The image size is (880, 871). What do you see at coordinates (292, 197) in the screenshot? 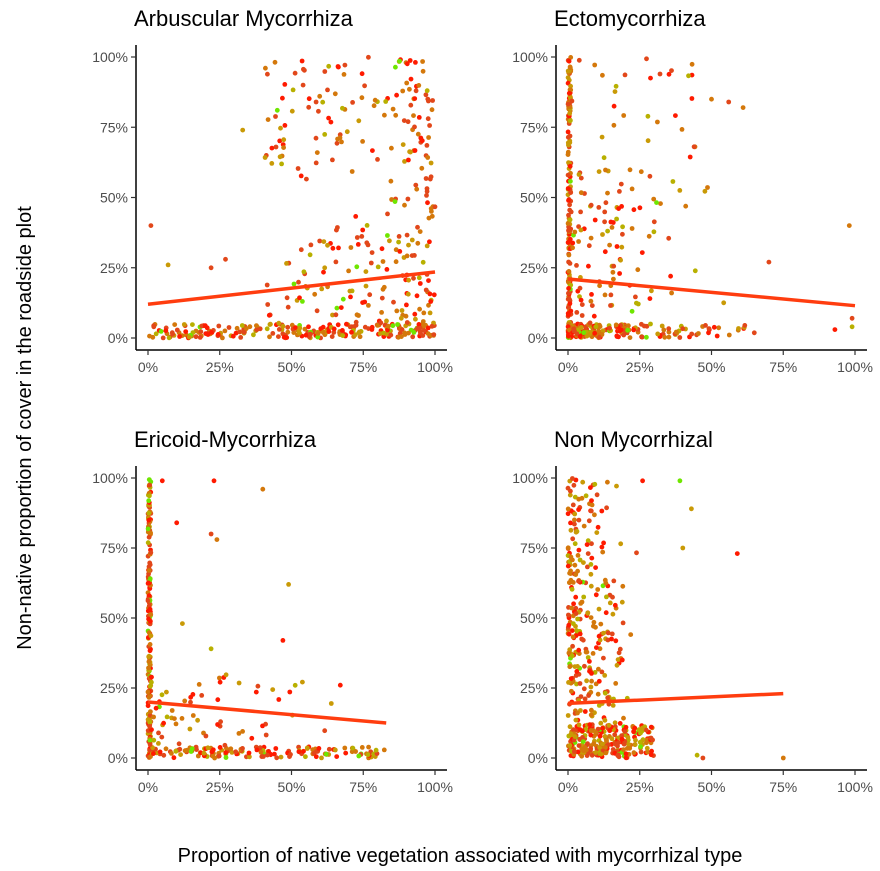
I see `scatter-points` at bounding box center [292, 197].